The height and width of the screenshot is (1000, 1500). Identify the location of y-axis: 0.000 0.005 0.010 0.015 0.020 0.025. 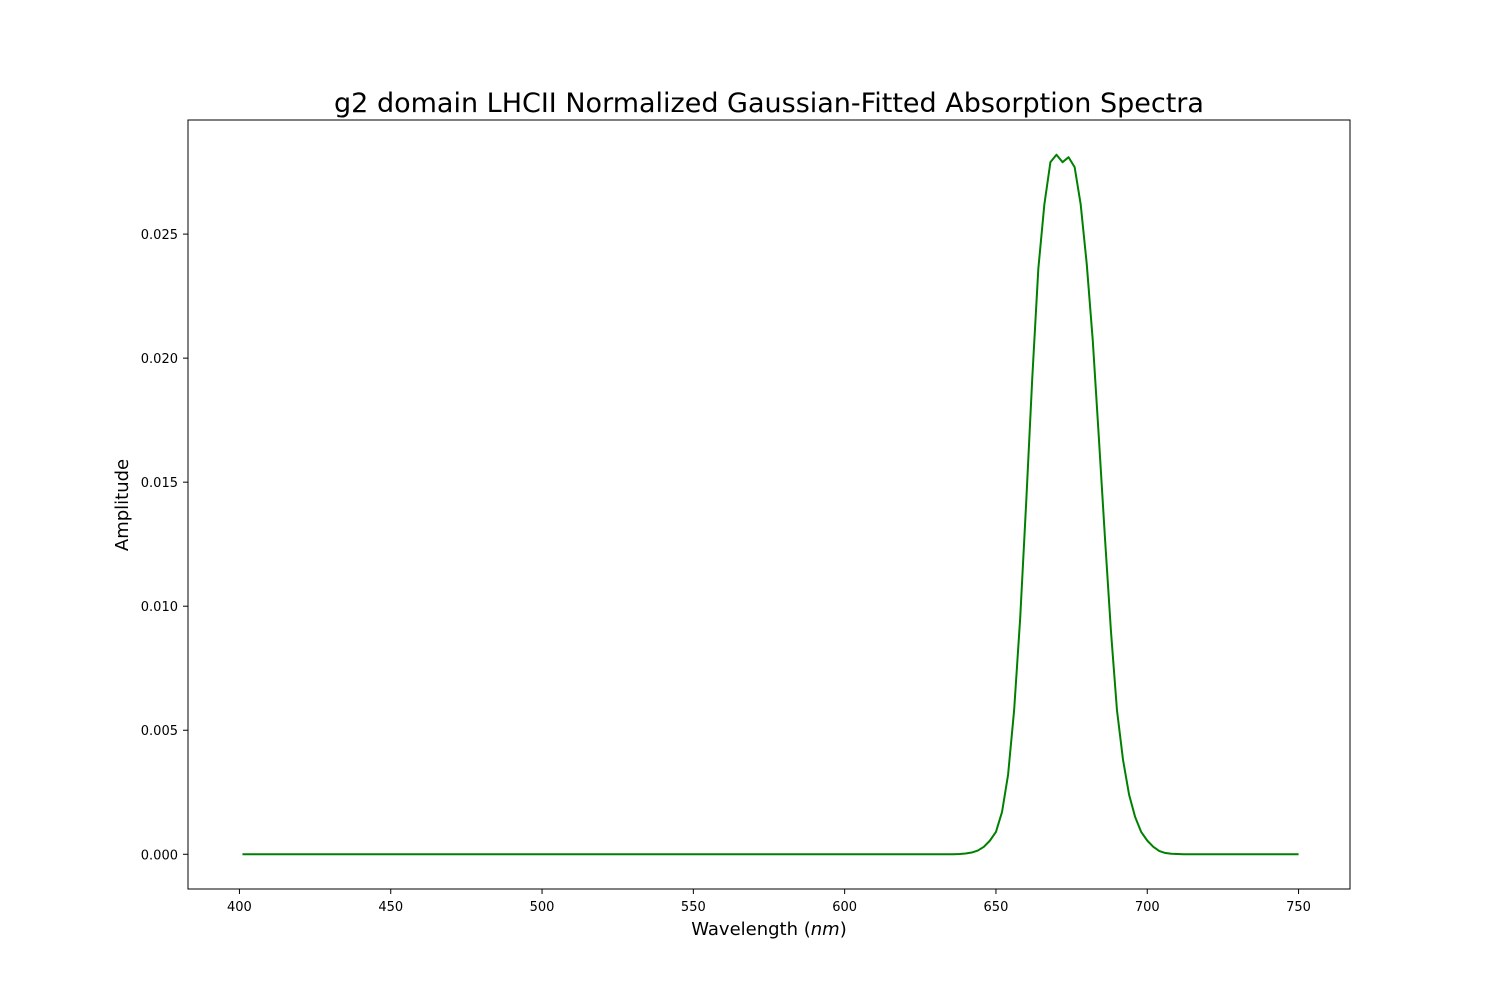
(164, 545).